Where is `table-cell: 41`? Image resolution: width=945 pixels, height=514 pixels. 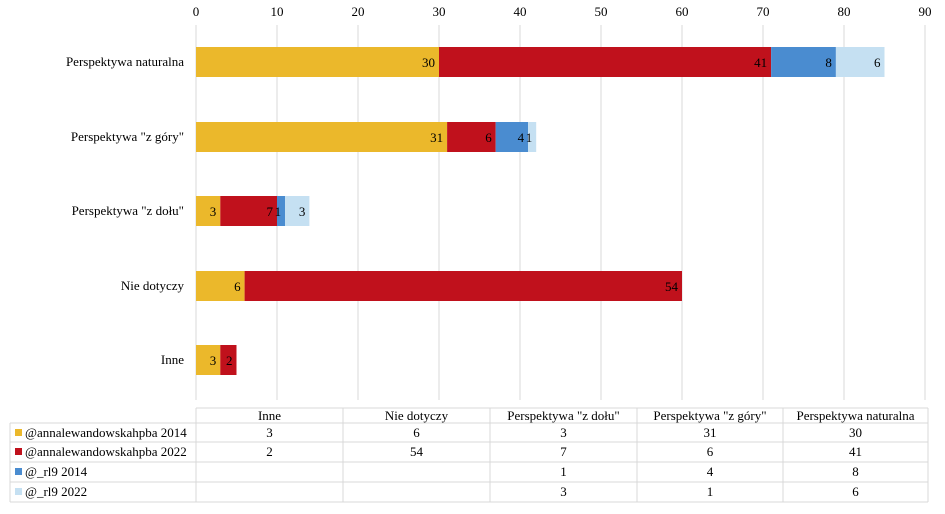 table-cell: 41 is located at coordinates (855, 451).